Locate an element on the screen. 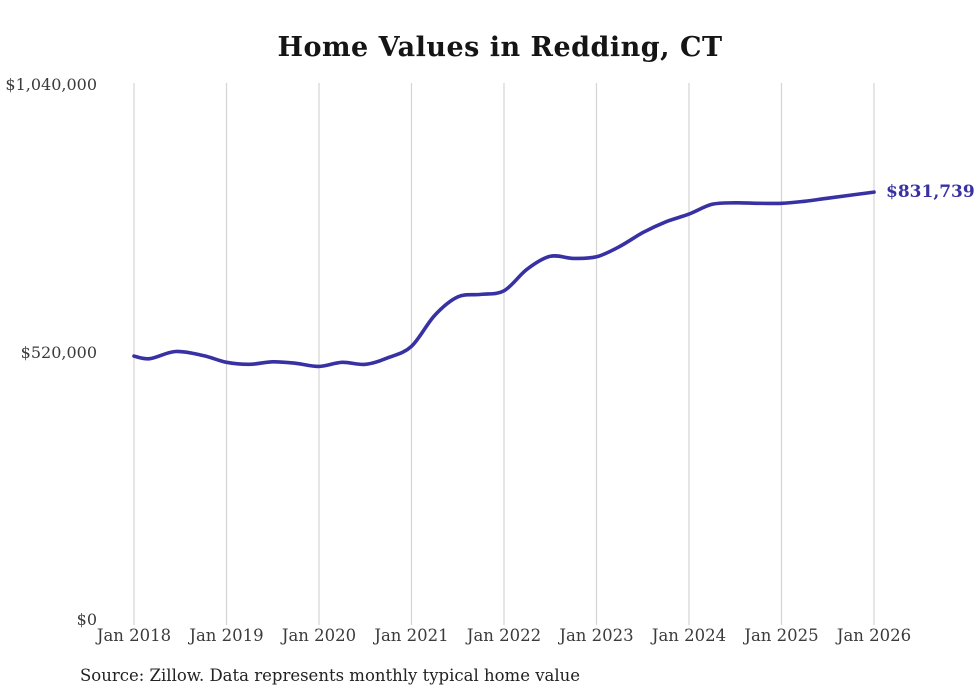  x-tick-label: Jan 2026 is located at coordinates (874, 635).